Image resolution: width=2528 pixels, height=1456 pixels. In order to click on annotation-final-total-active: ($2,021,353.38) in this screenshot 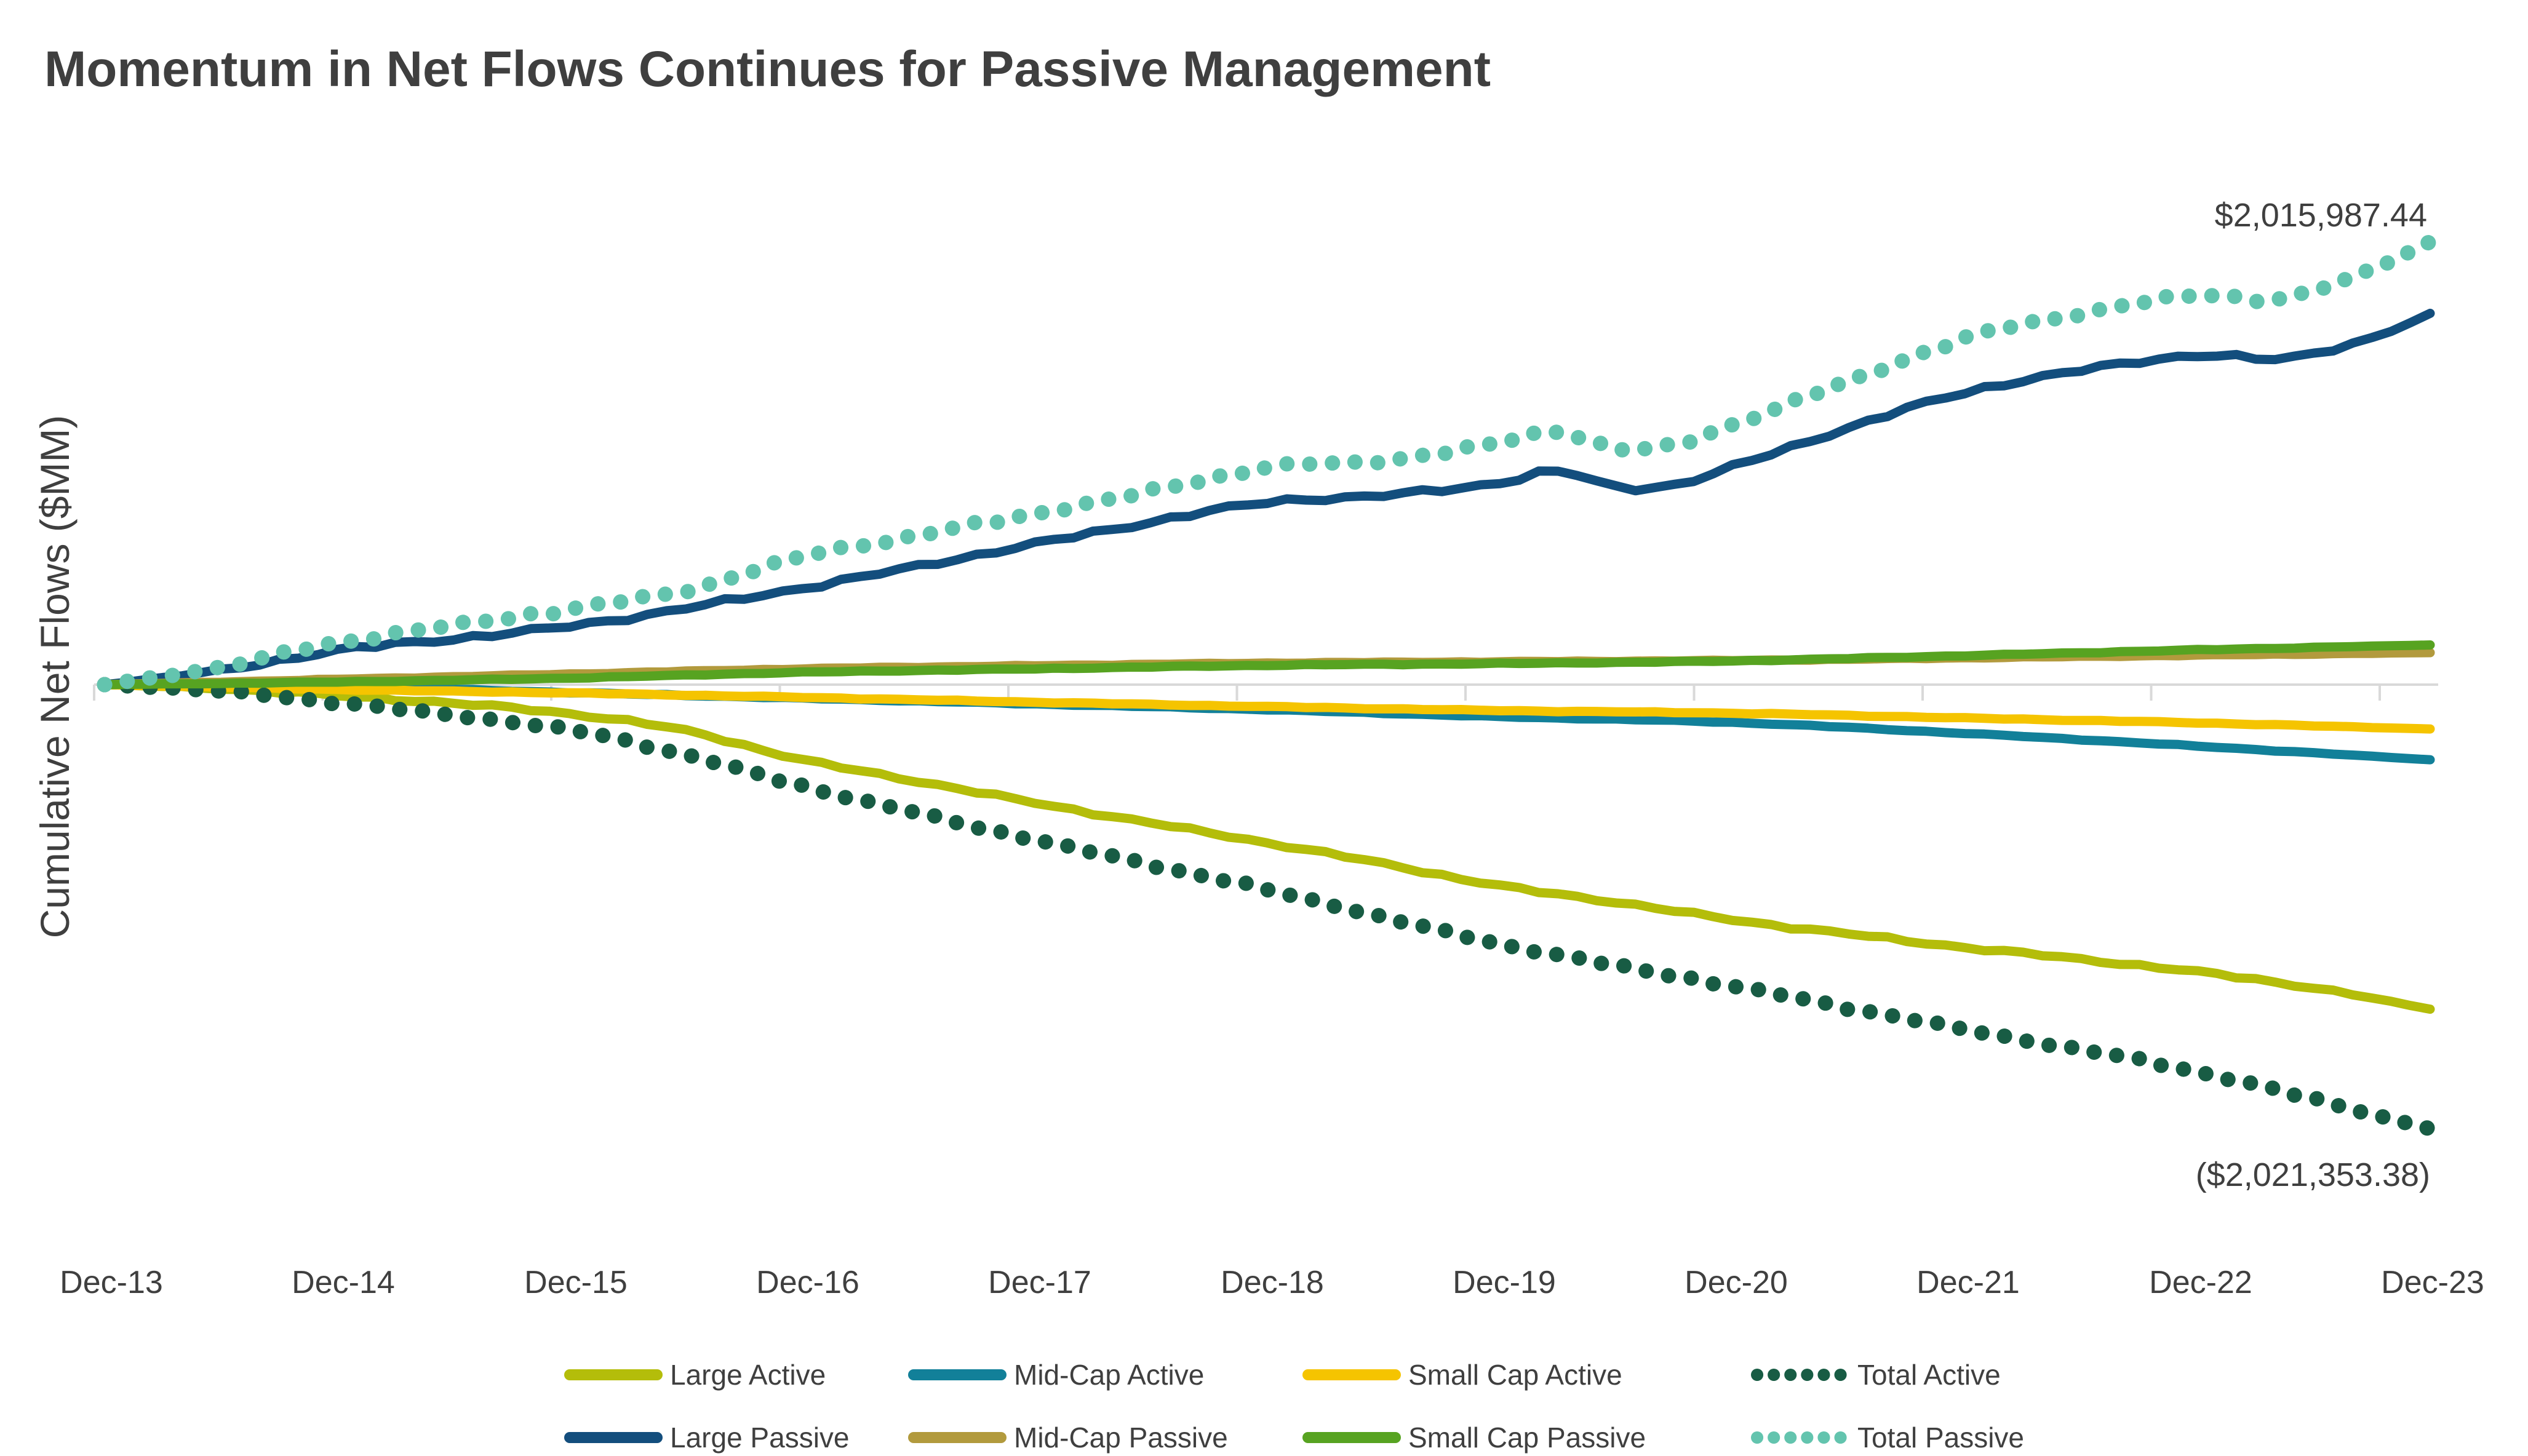, I will do `click(2313, 1175)`.